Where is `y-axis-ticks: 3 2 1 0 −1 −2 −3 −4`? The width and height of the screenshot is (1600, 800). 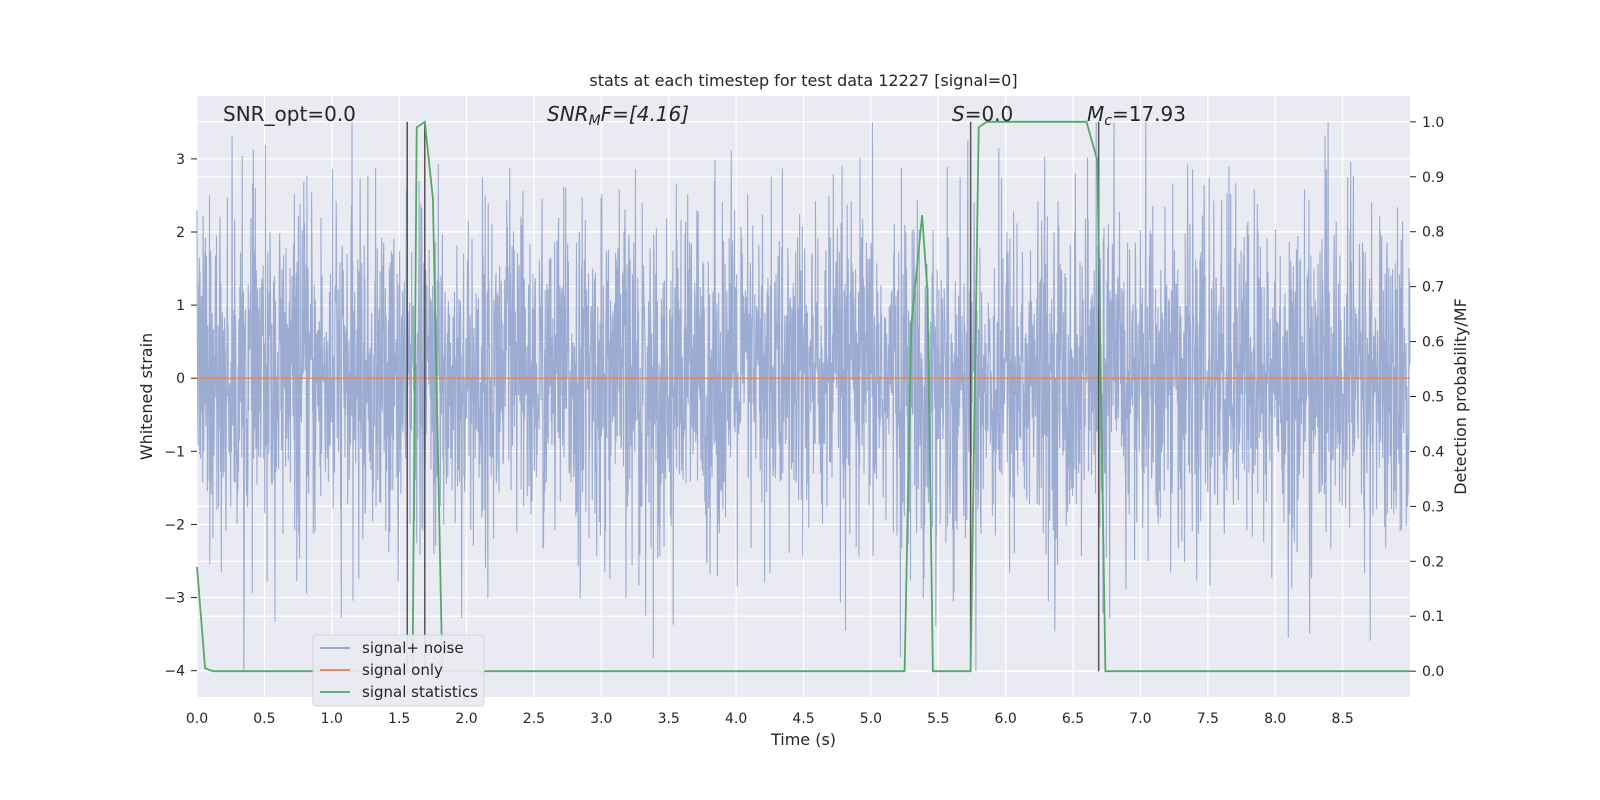 y-axis-ticks: 3 2 1 0 −1 −2 −3 −4 is located at coordinates (180, 416).